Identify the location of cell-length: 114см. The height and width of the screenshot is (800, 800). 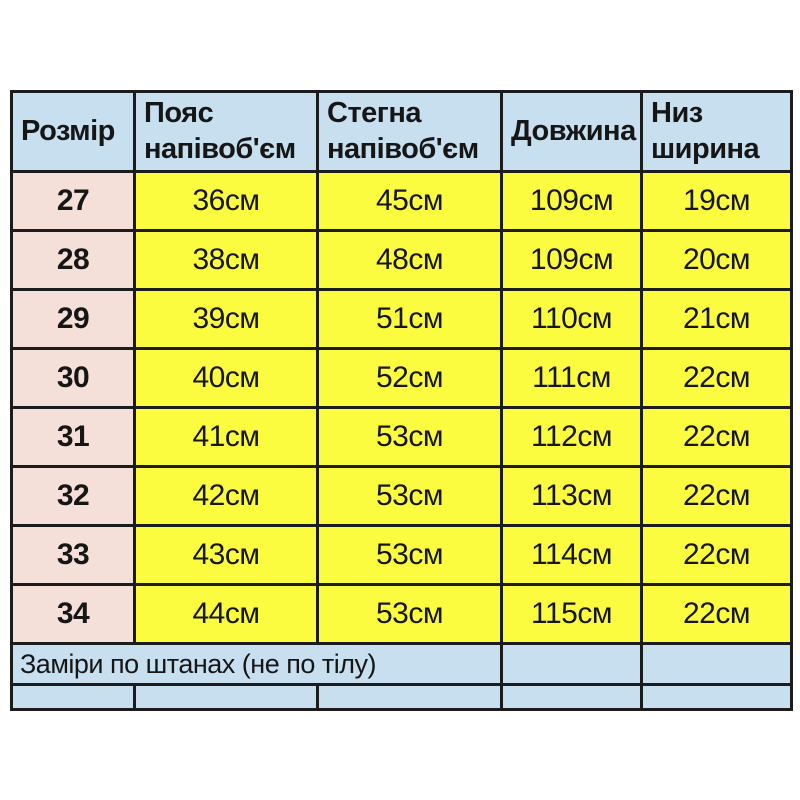
(571, 555).